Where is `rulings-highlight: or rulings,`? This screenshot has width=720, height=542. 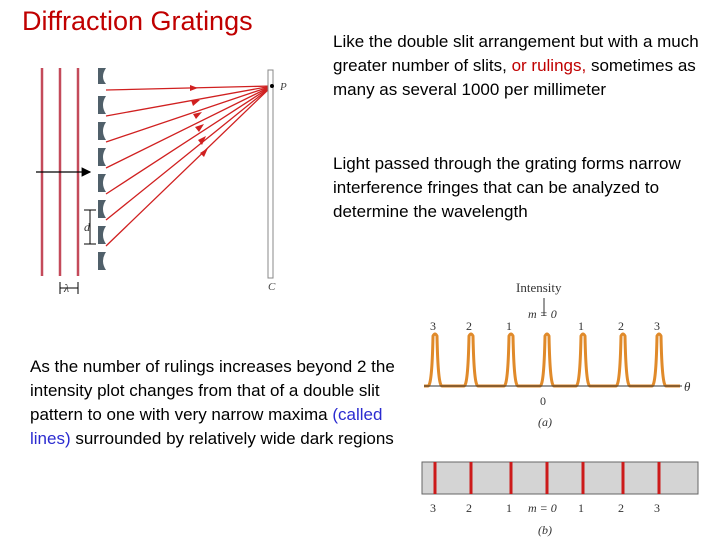
rulings-highlight: or rulings, is located at coordinates (549, 65).